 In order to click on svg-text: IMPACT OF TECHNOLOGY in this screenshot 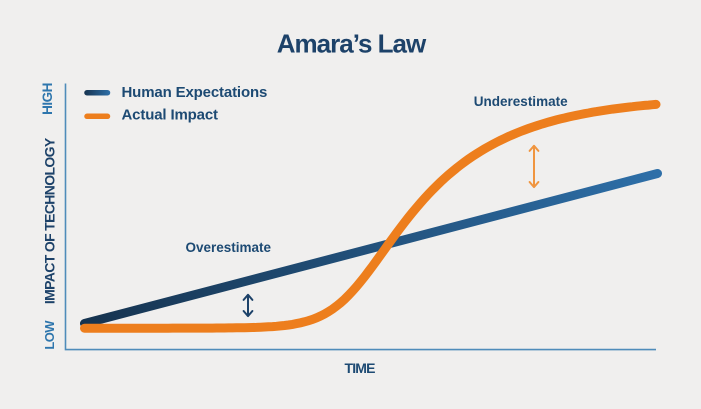, I will do `click(49, 220)`.